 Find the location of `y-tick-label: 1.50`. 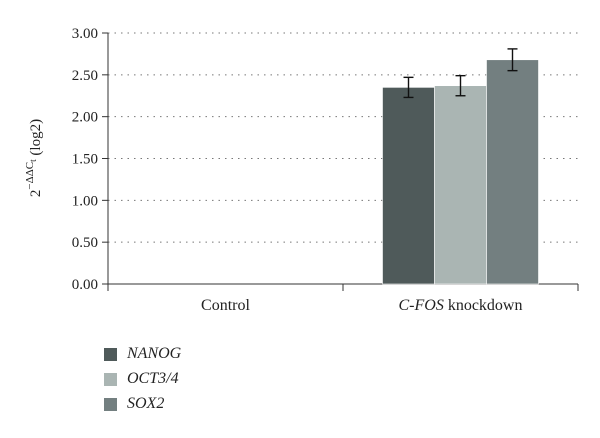

y-tick-label: 1.50 is located at coordinates (85, 160).